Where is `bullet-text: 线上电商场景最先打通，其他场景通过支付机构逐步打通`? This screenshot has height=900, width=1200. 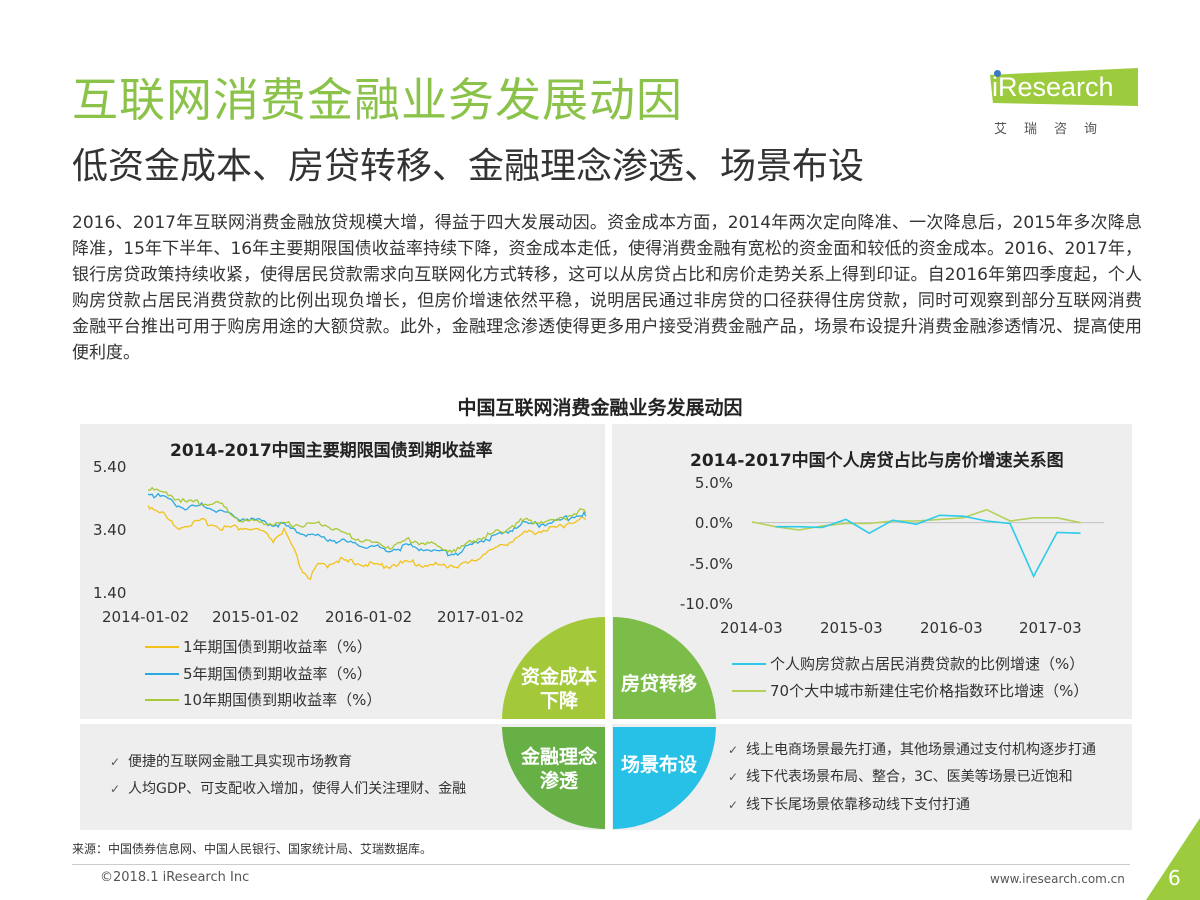
bullet-text: 线上电商场景最先打通，其他场景通过支付机构逐步打通 is located at coordinates (921, 750).